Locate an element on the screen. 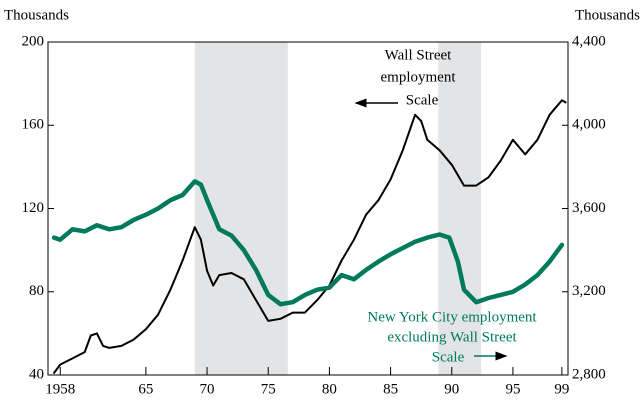 The image size is (644, 400). x-tick-label: 99 is located at coordinates (561, 389).